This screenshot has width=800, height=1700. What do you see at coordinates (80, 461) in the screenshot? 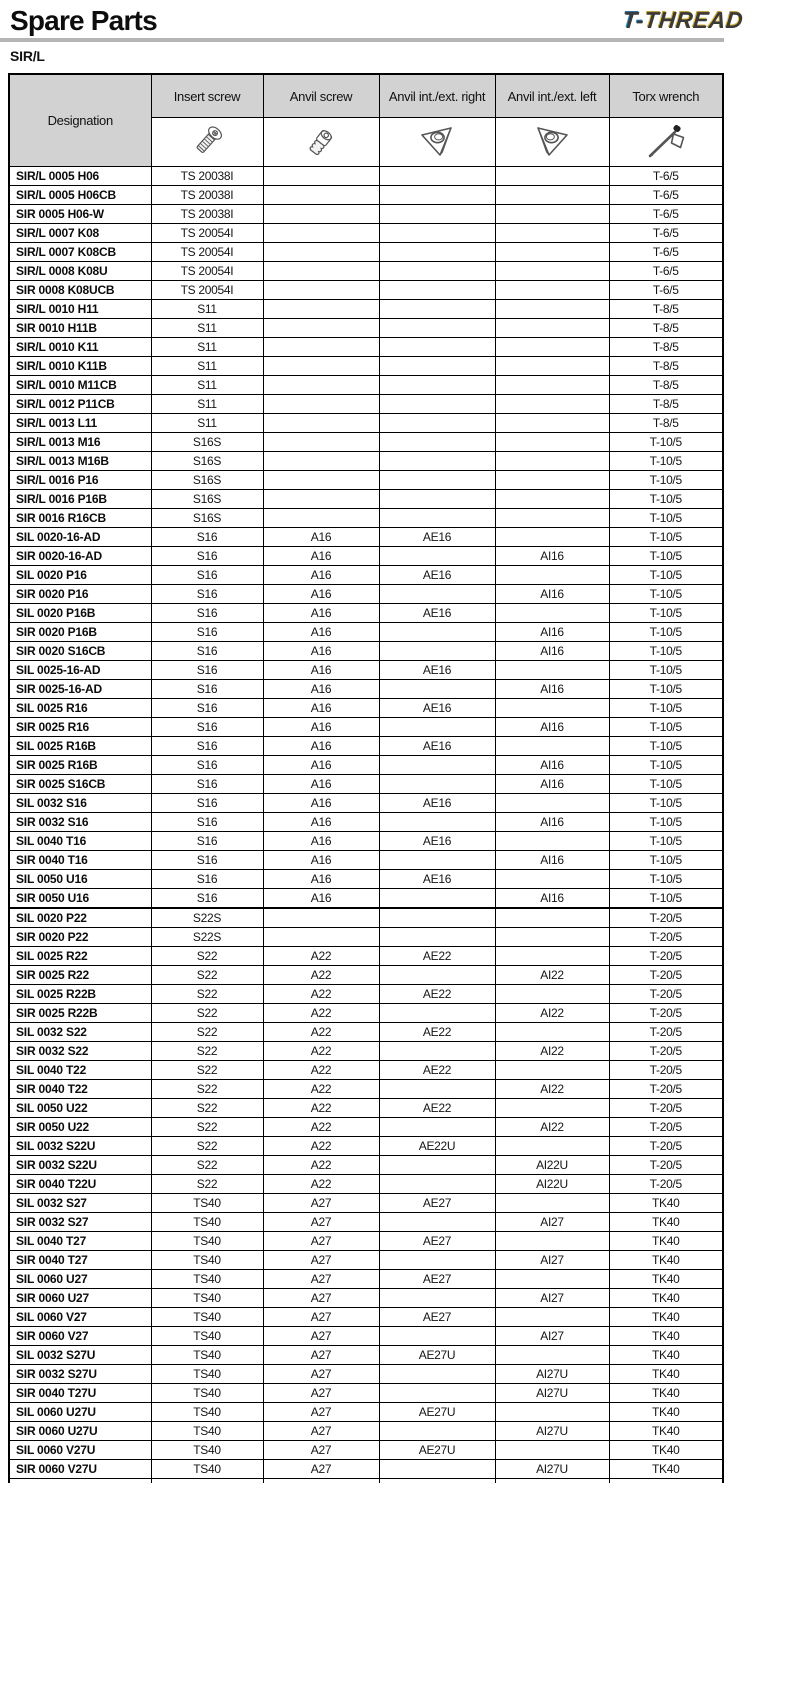
I see `designation-cell: SIR/L 0013 M16B` at bounding box center [80, 461].